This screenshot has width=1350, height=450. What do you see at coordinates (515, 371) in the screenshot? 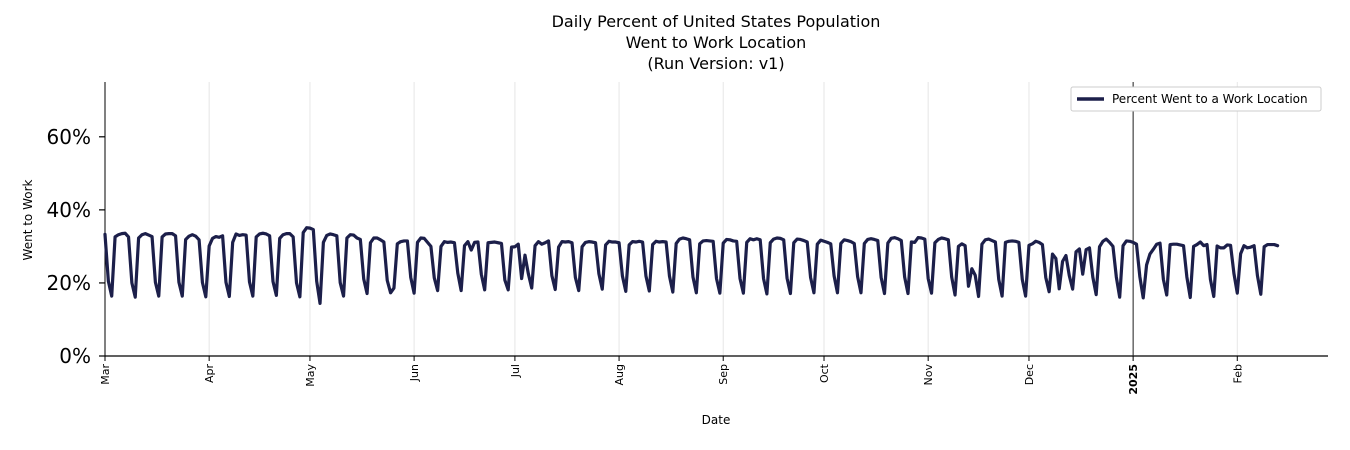
I see `x-tick-label: Jul` at bounding box center [515, 371].